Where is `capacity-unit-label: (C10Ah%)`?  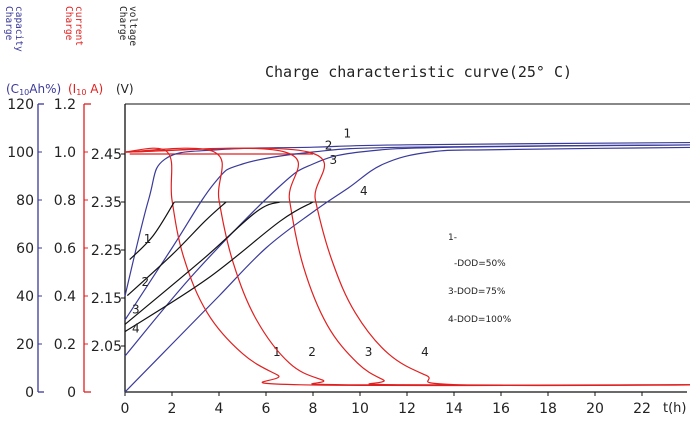
capacity-unit-label: (C10Ah%) is located at coordinates (33, 89).